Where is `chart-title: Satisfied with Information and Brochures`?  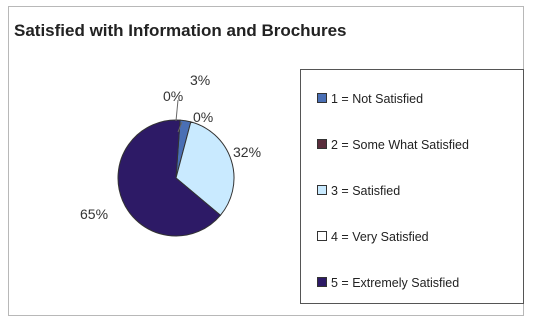
chart-title: Satisfied with Information and Brochures is located at coordinates (180, 30).